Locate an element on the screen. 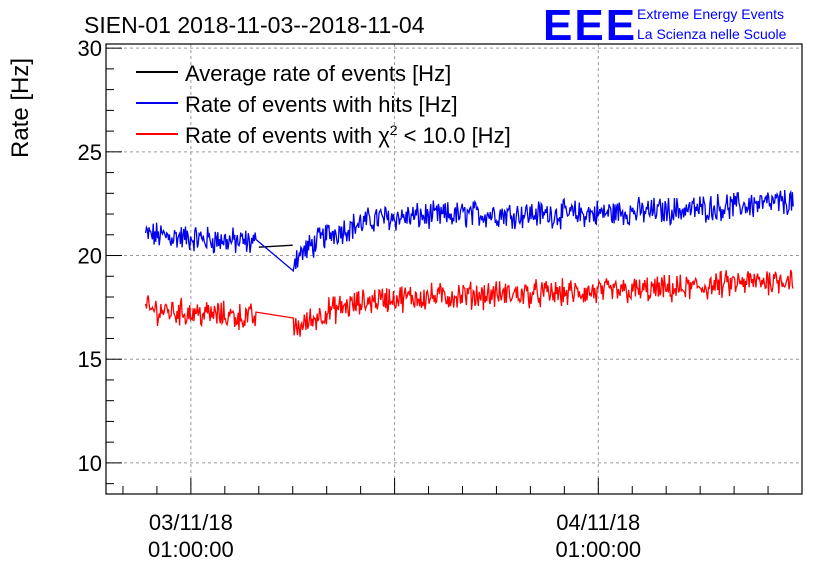 This screenshot has height=577, width=836. legend-label: Rate of events with hits [Hz] is located at coordinates (321, 104).